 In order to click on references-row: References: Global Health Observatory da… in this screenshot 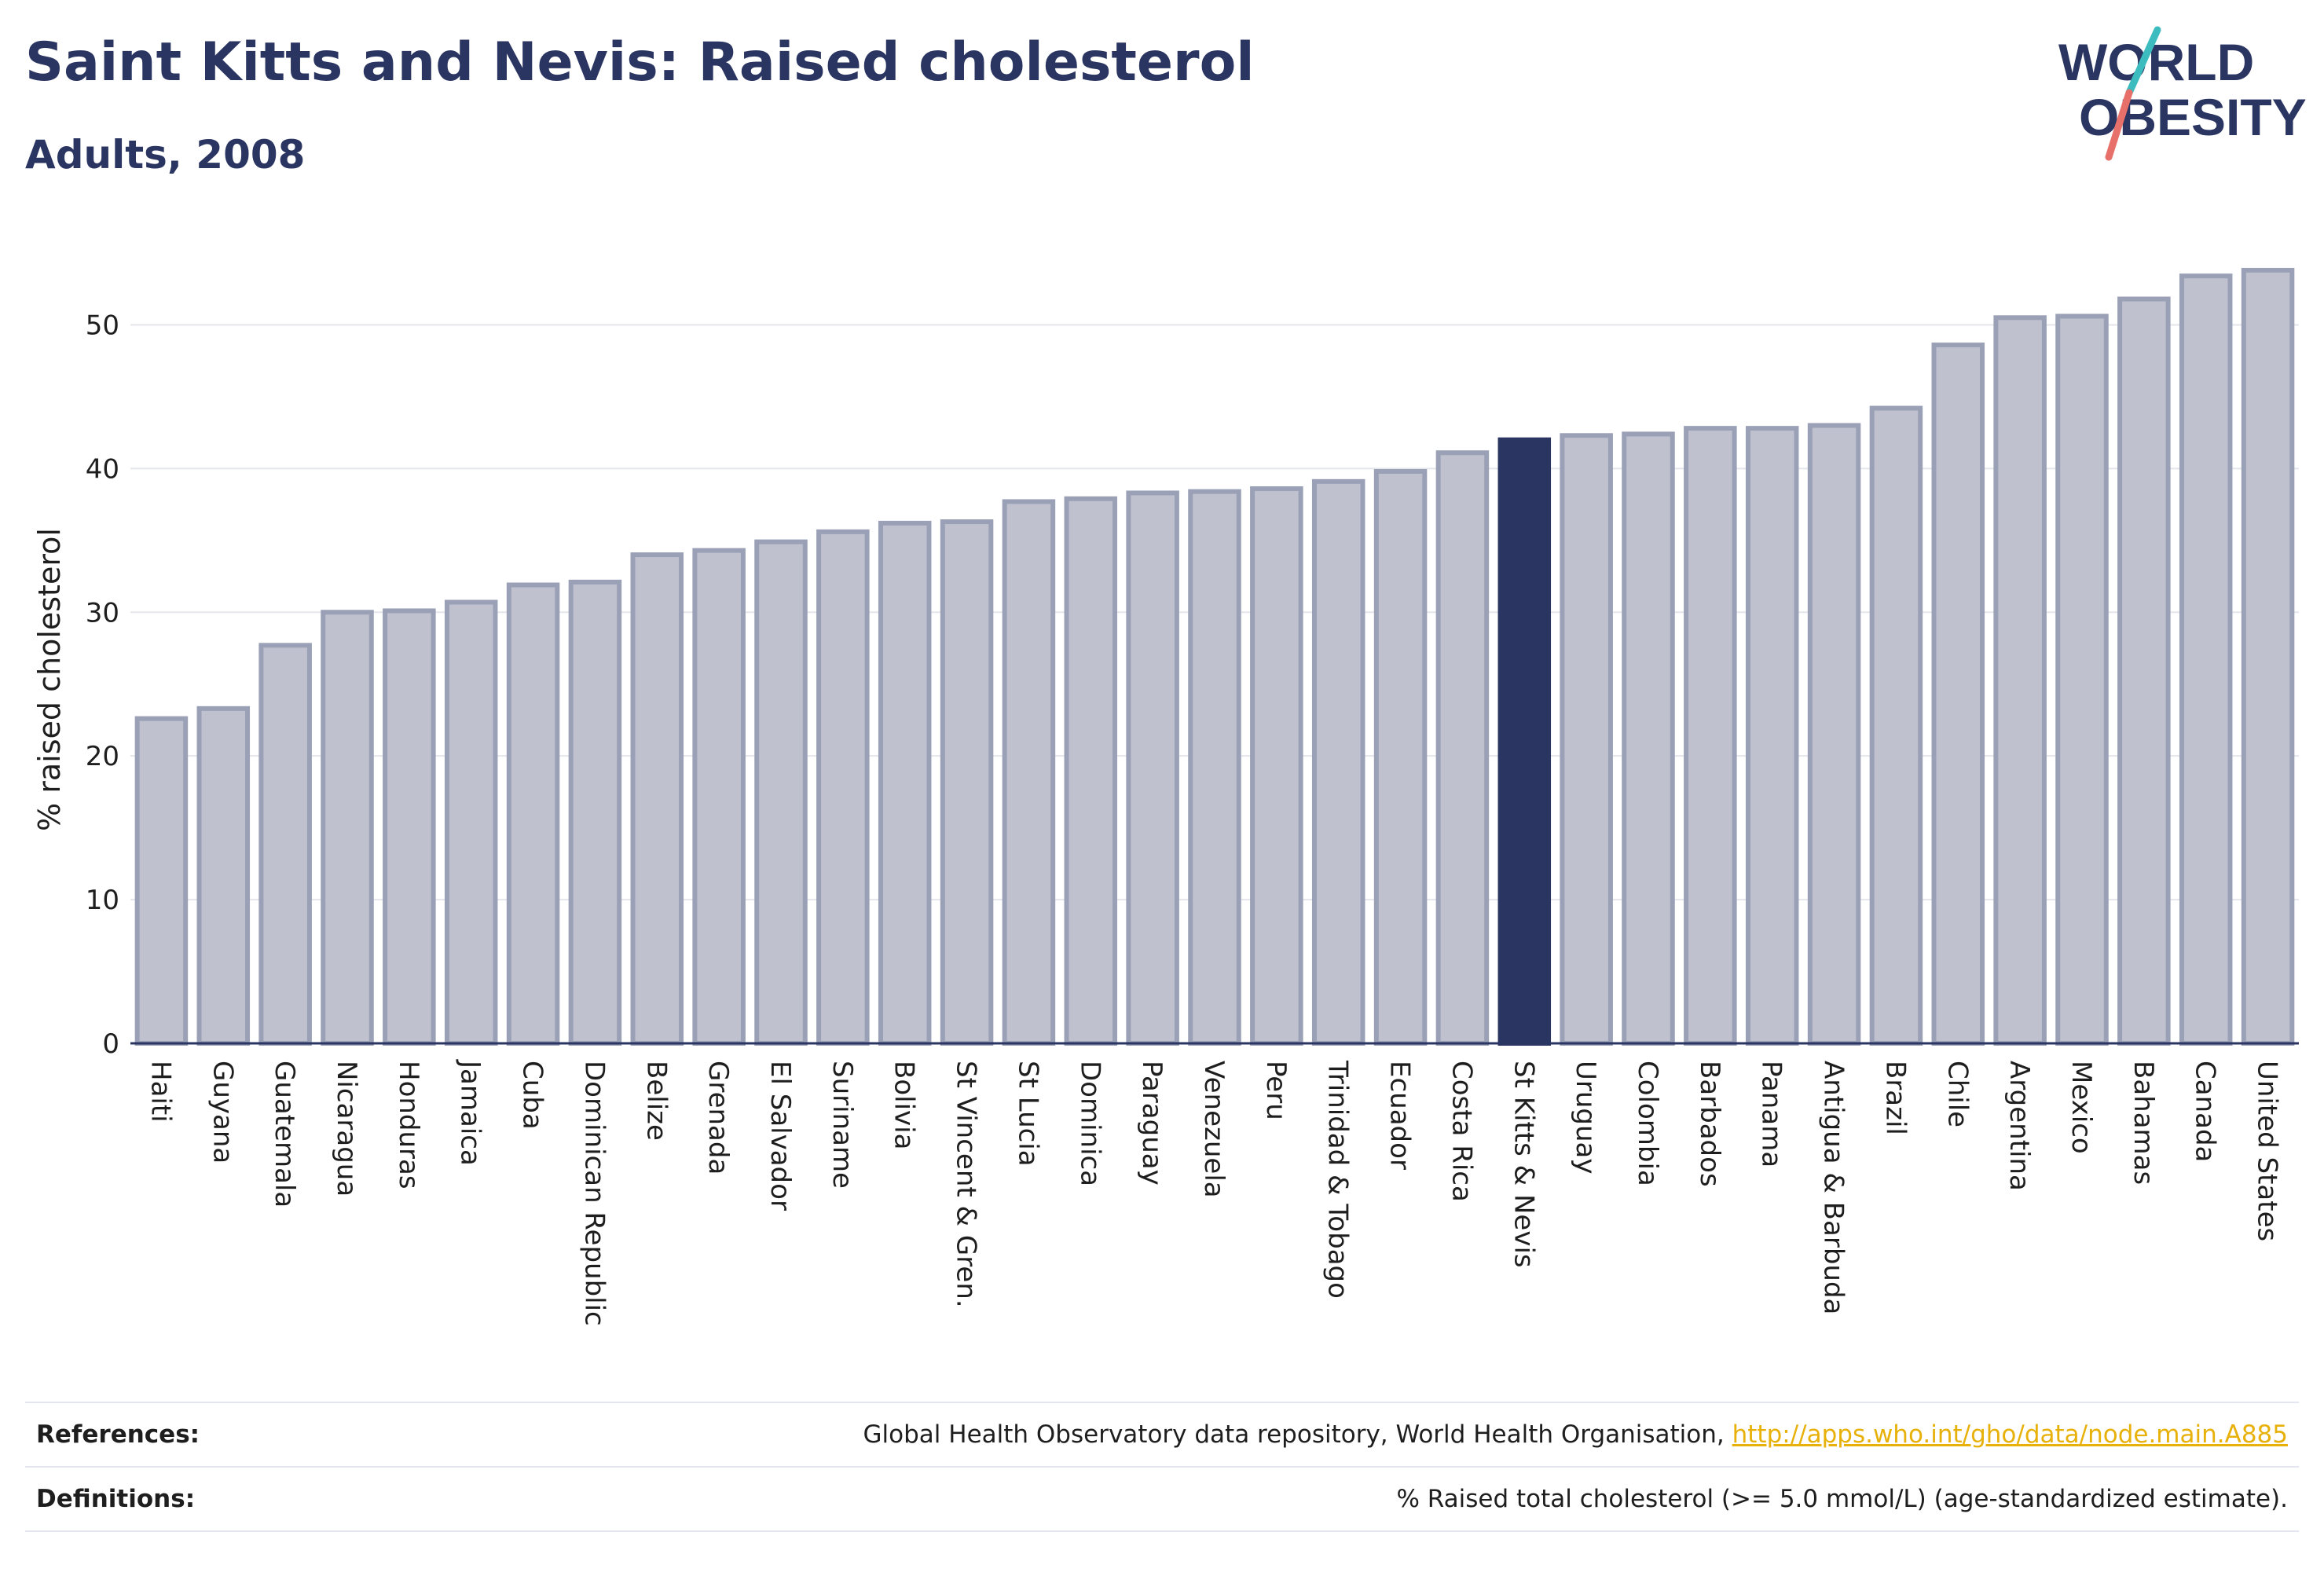, I will do `click(1162, 1434)`.